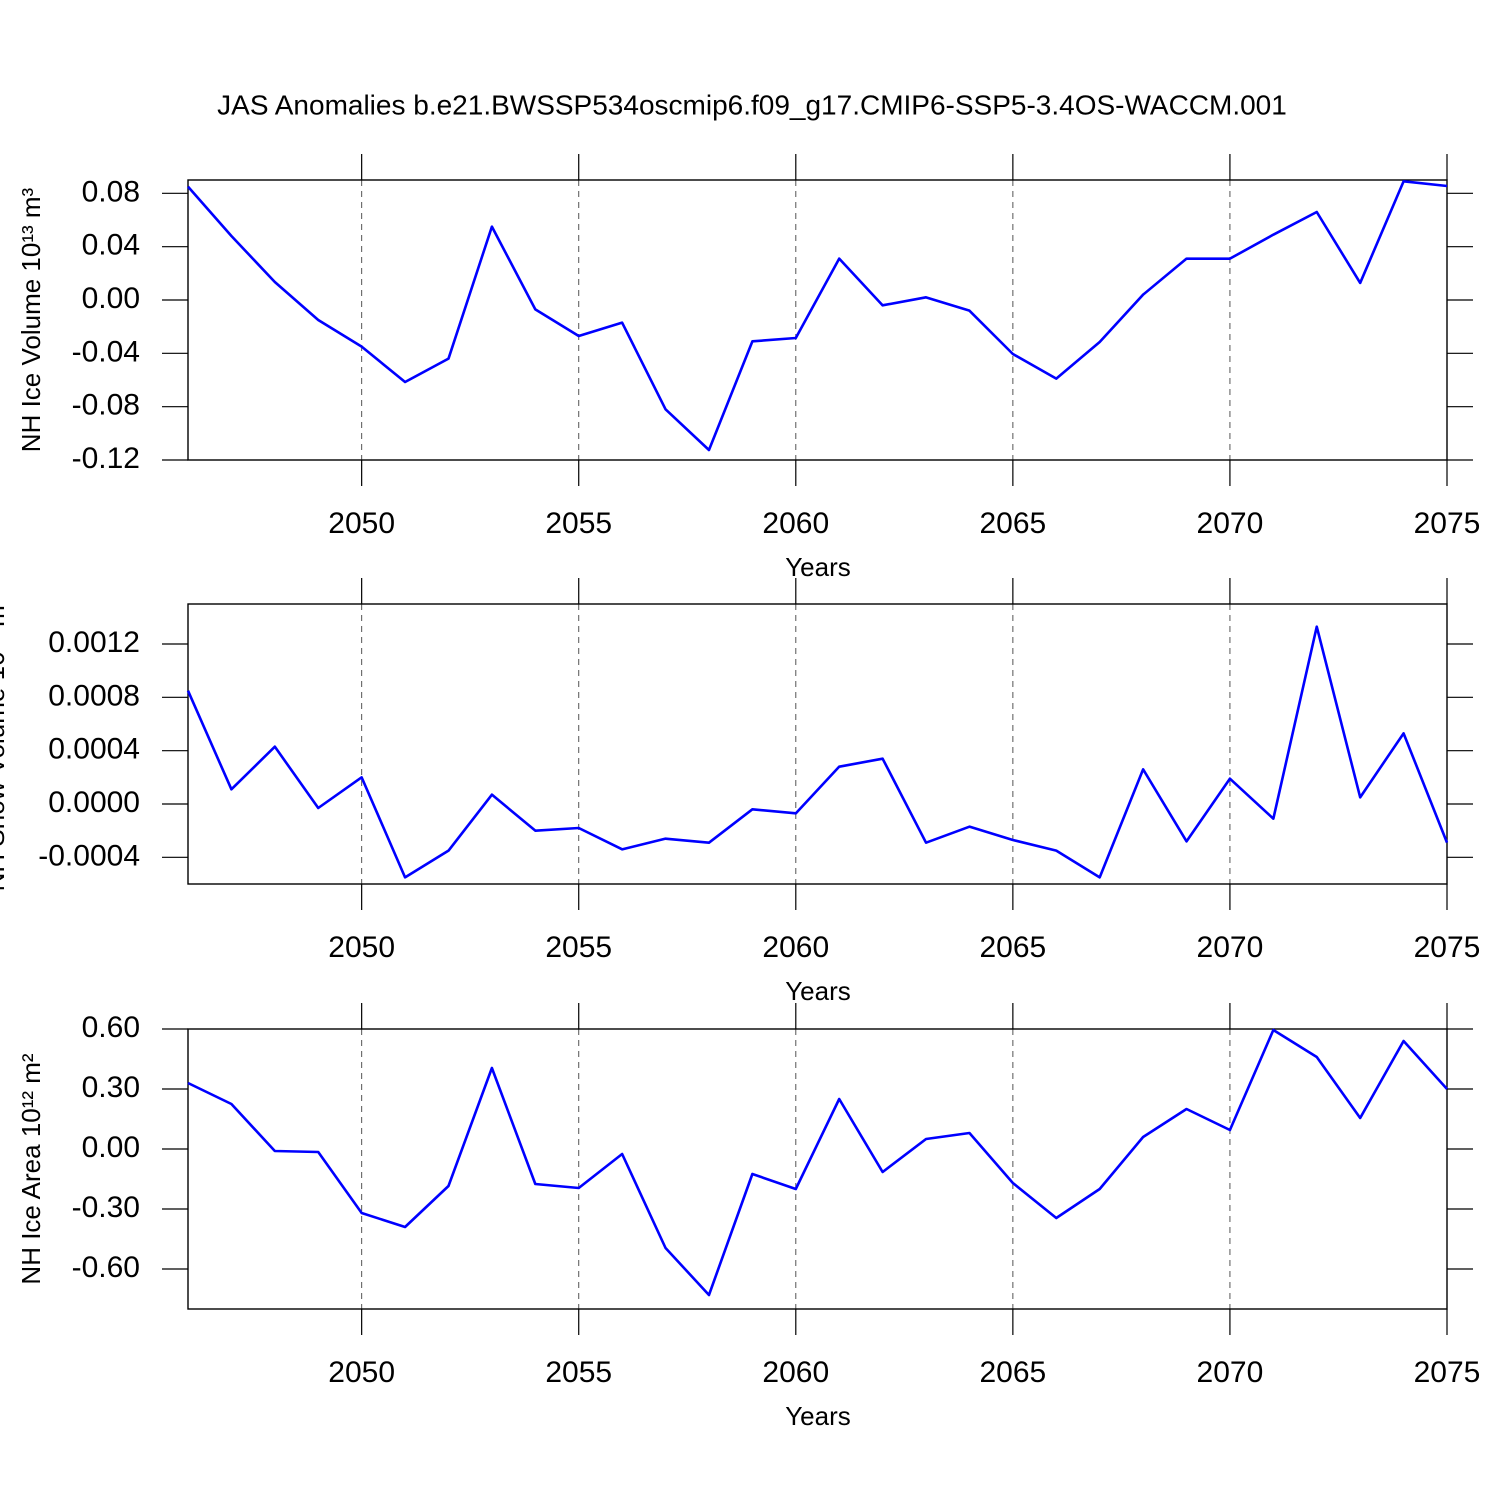  I want to click on y-tick-label: 0.0008, so click(94, 695).